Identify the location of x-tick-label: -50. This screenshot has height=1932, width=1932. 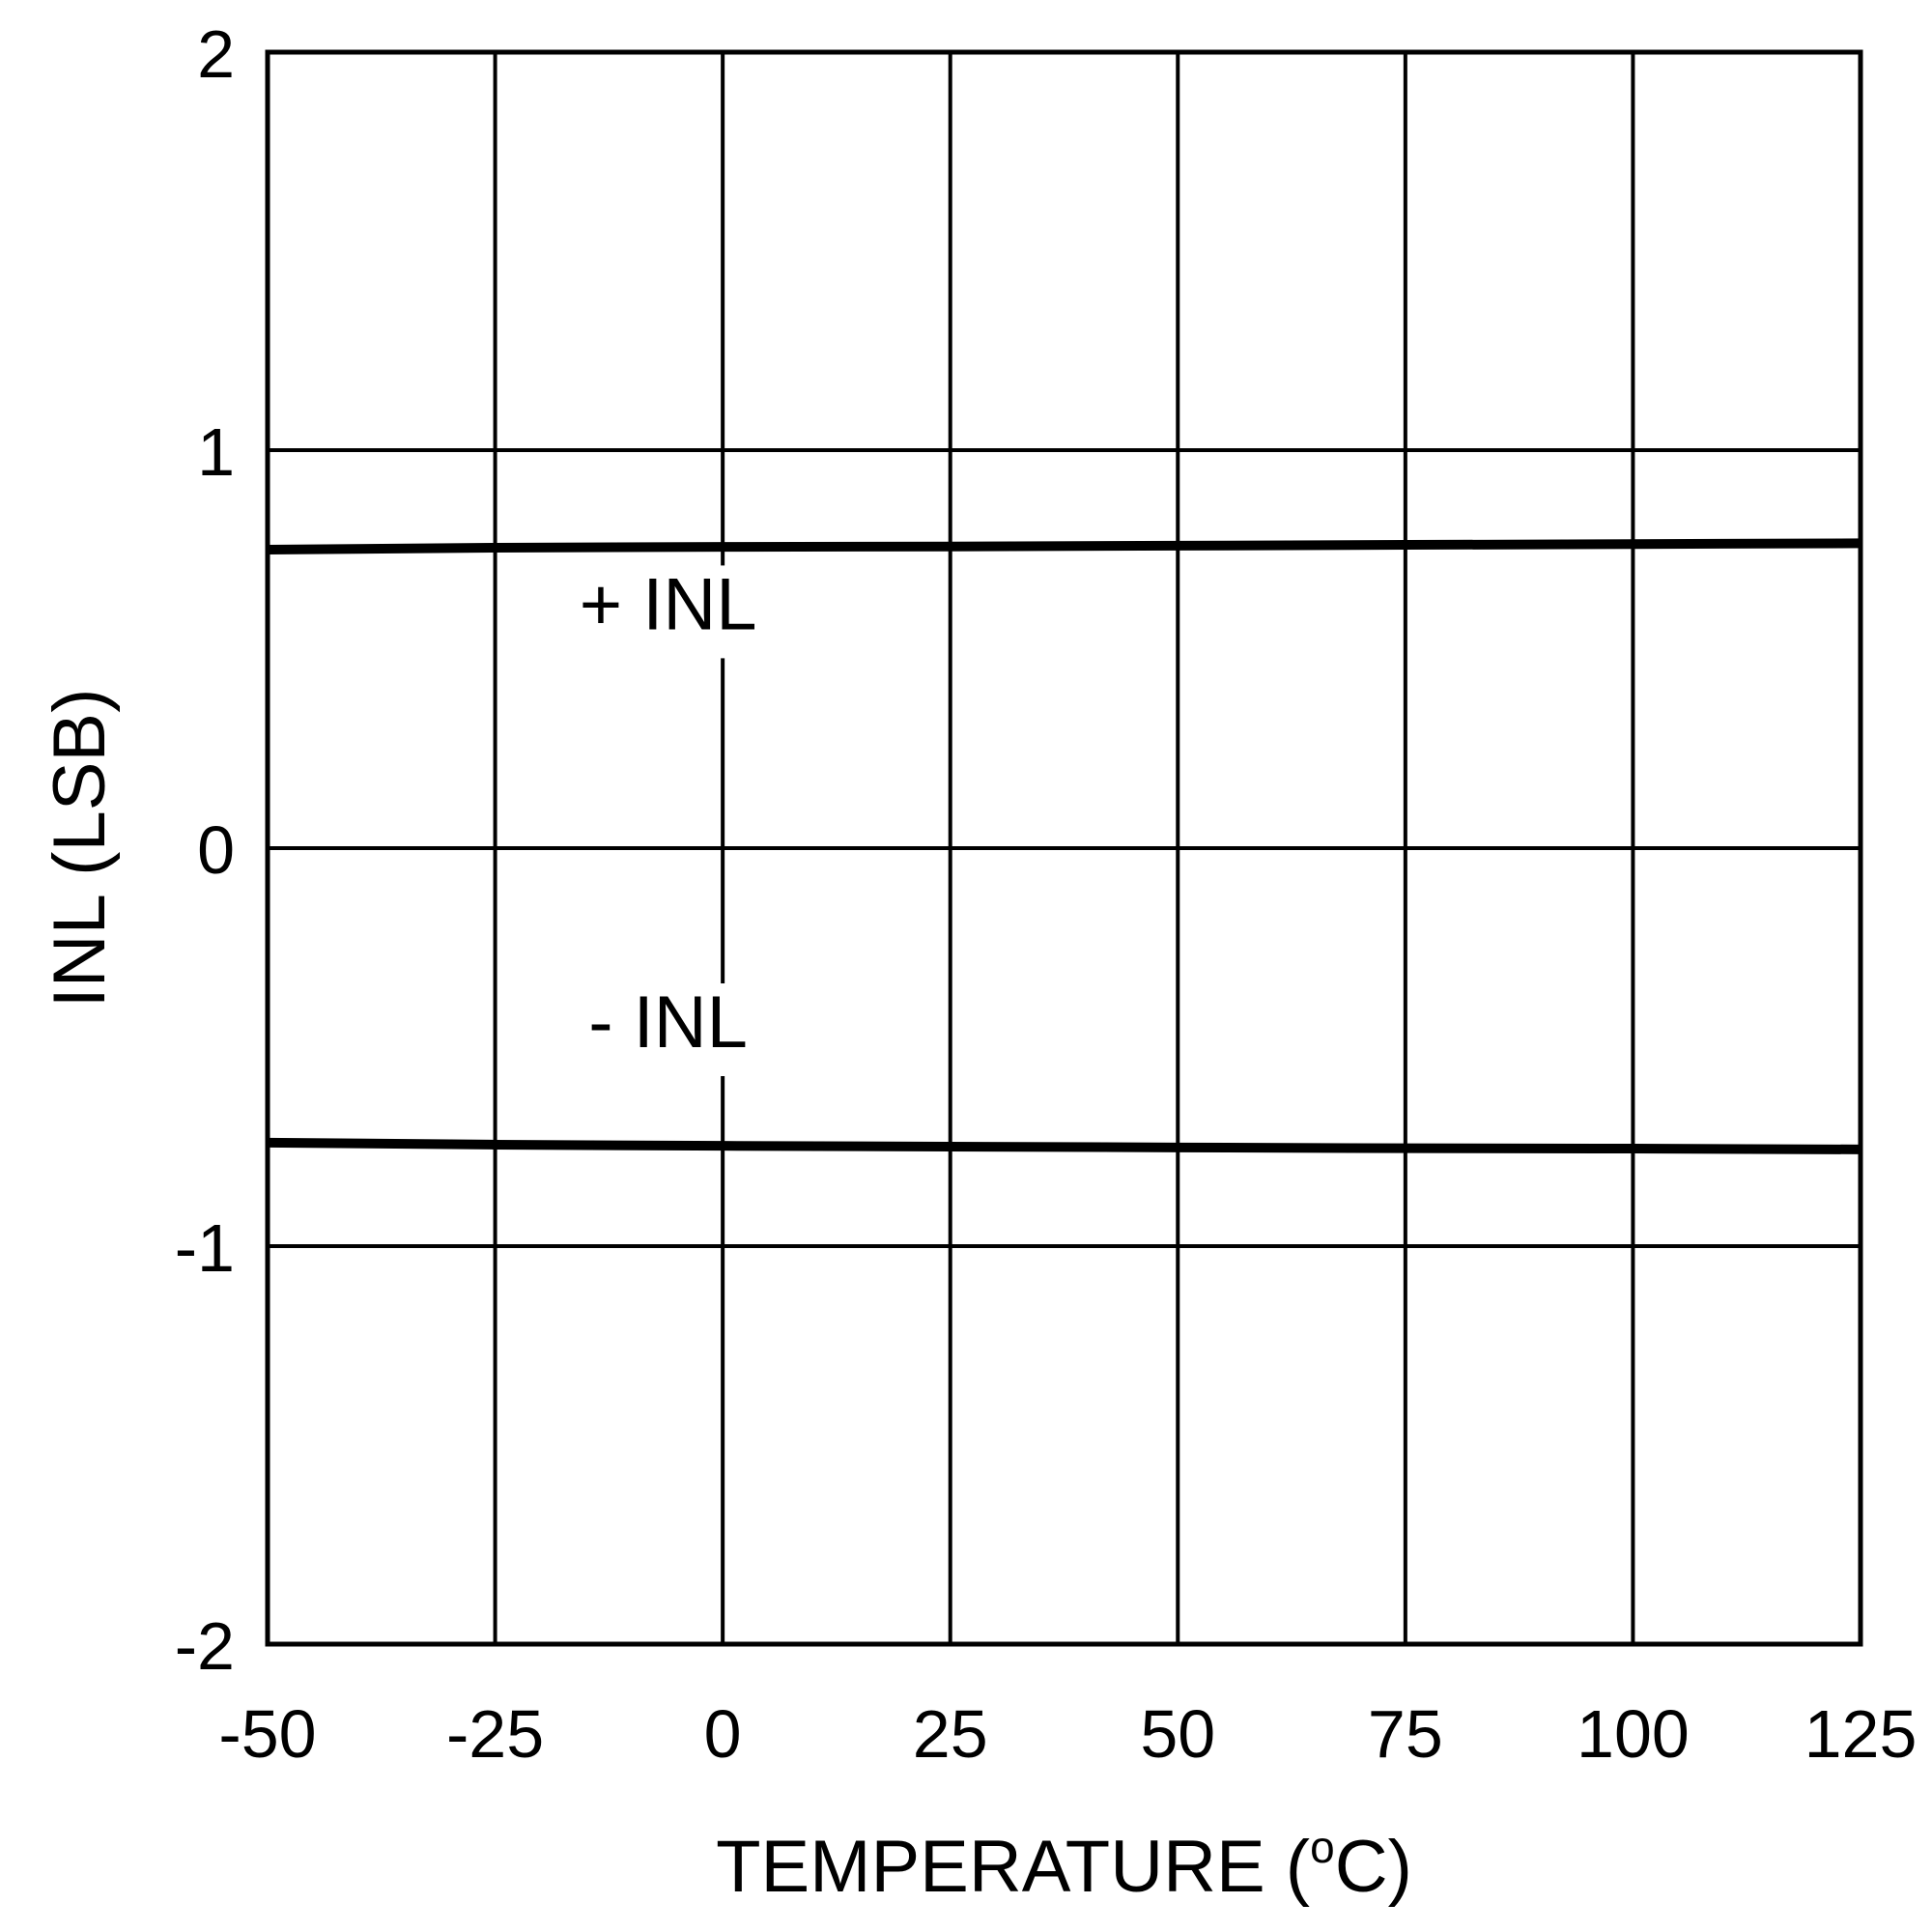
(267, 1734).